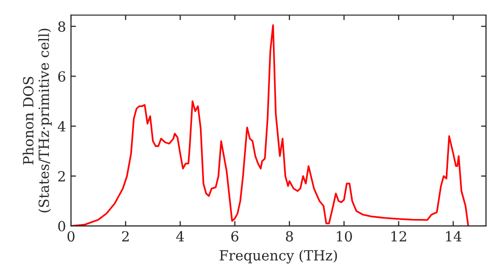 Image resolution: width=500 pixels, height=280 pixels. I want to click on x-tick-label: 0, so click(70, 236).